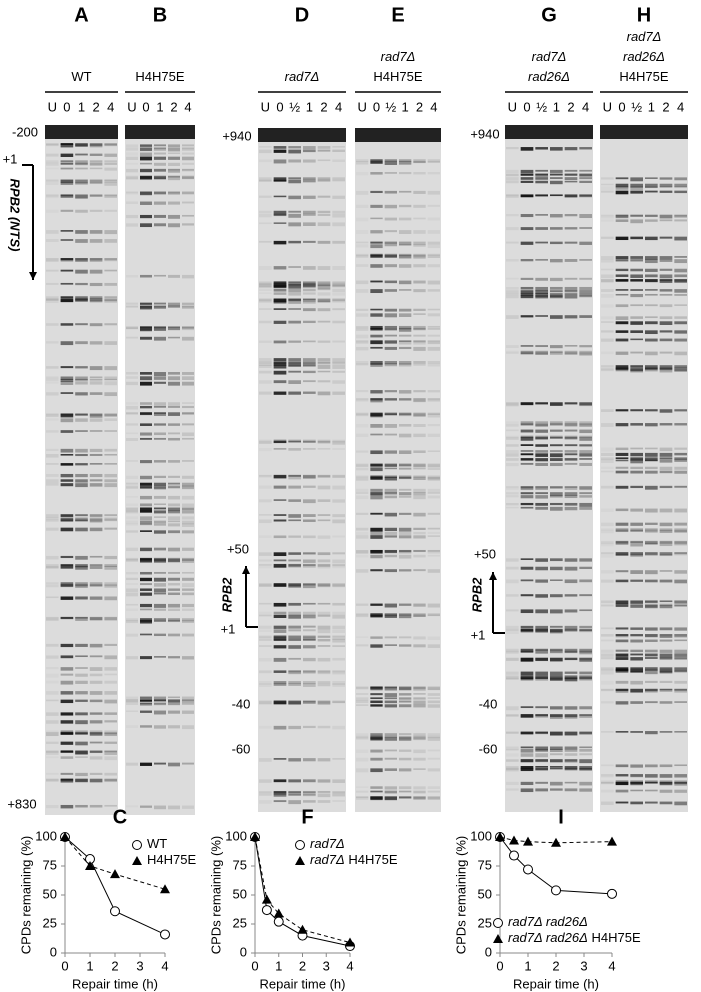 The width and height of the screenshot is (701, 992). Describe the element at coordinates (139, 965) in the screenshot. I see `x-tick-label: 3` at that location.